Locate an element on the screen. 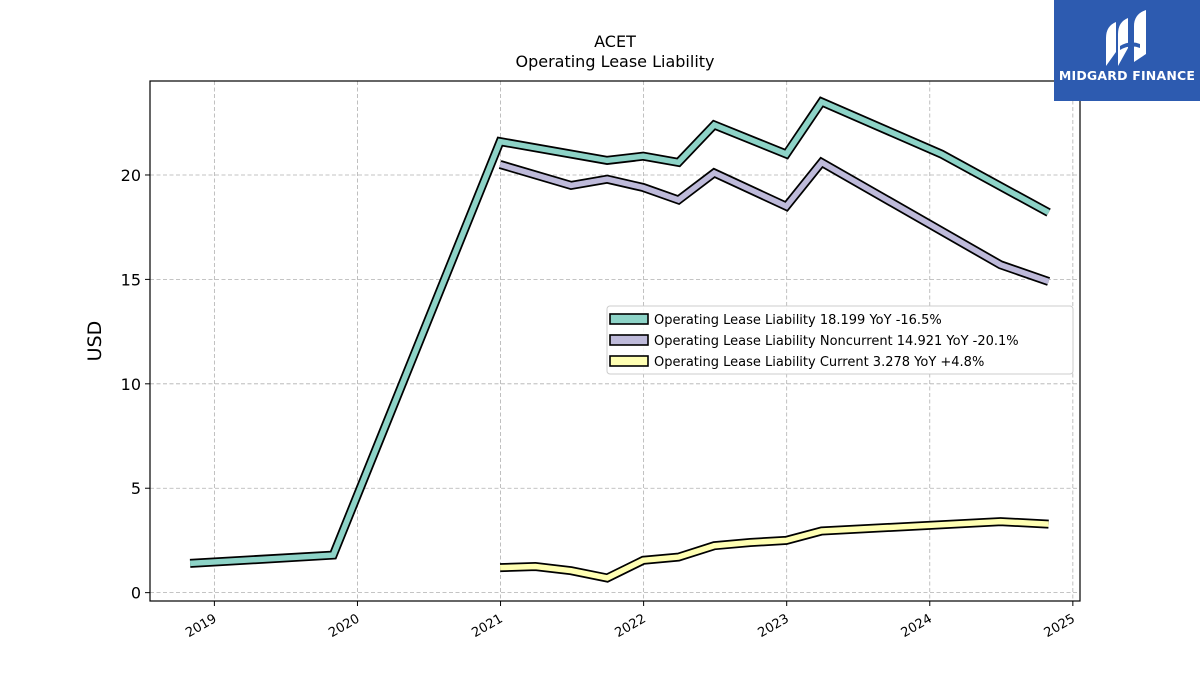 This screenshot has width=1200, height=675. x-tick-label: 2025 is located at coordinates (1060, 626).